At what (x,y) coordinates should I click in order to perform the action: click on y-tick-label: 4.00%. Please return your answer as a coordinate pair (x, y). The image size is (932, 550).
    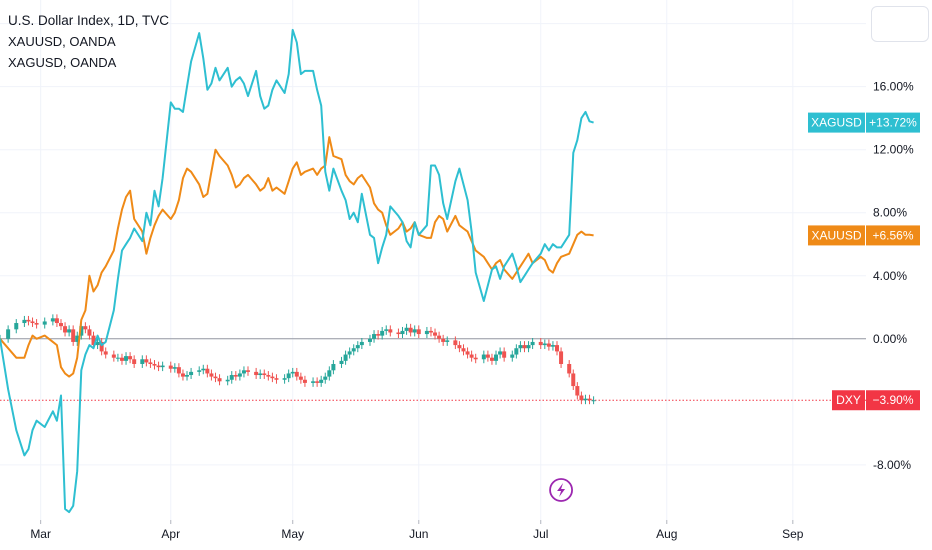
    Looking at the image, I should click on (890, 276).